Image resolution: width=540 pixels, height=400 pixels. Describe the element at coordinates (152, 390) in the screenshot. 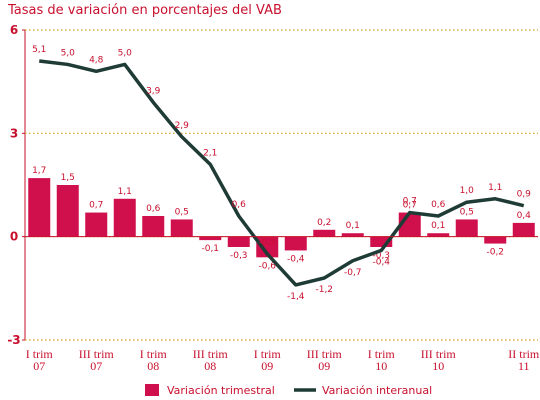

I see `legend-swatch` at that location.